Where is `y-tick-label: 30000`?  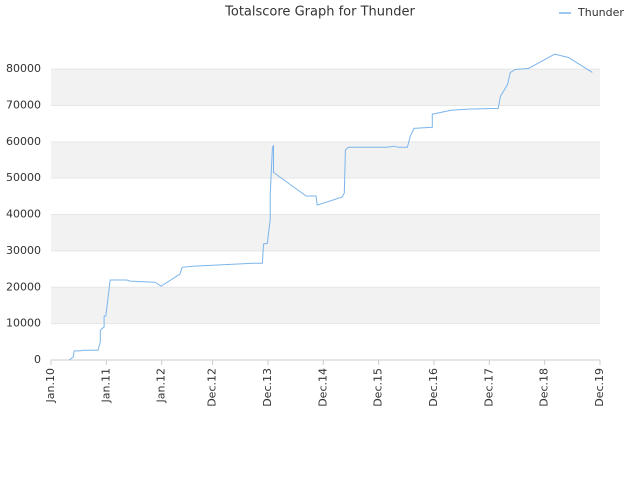
y-tick-label: 30000 is located at coordinates (23, 250).